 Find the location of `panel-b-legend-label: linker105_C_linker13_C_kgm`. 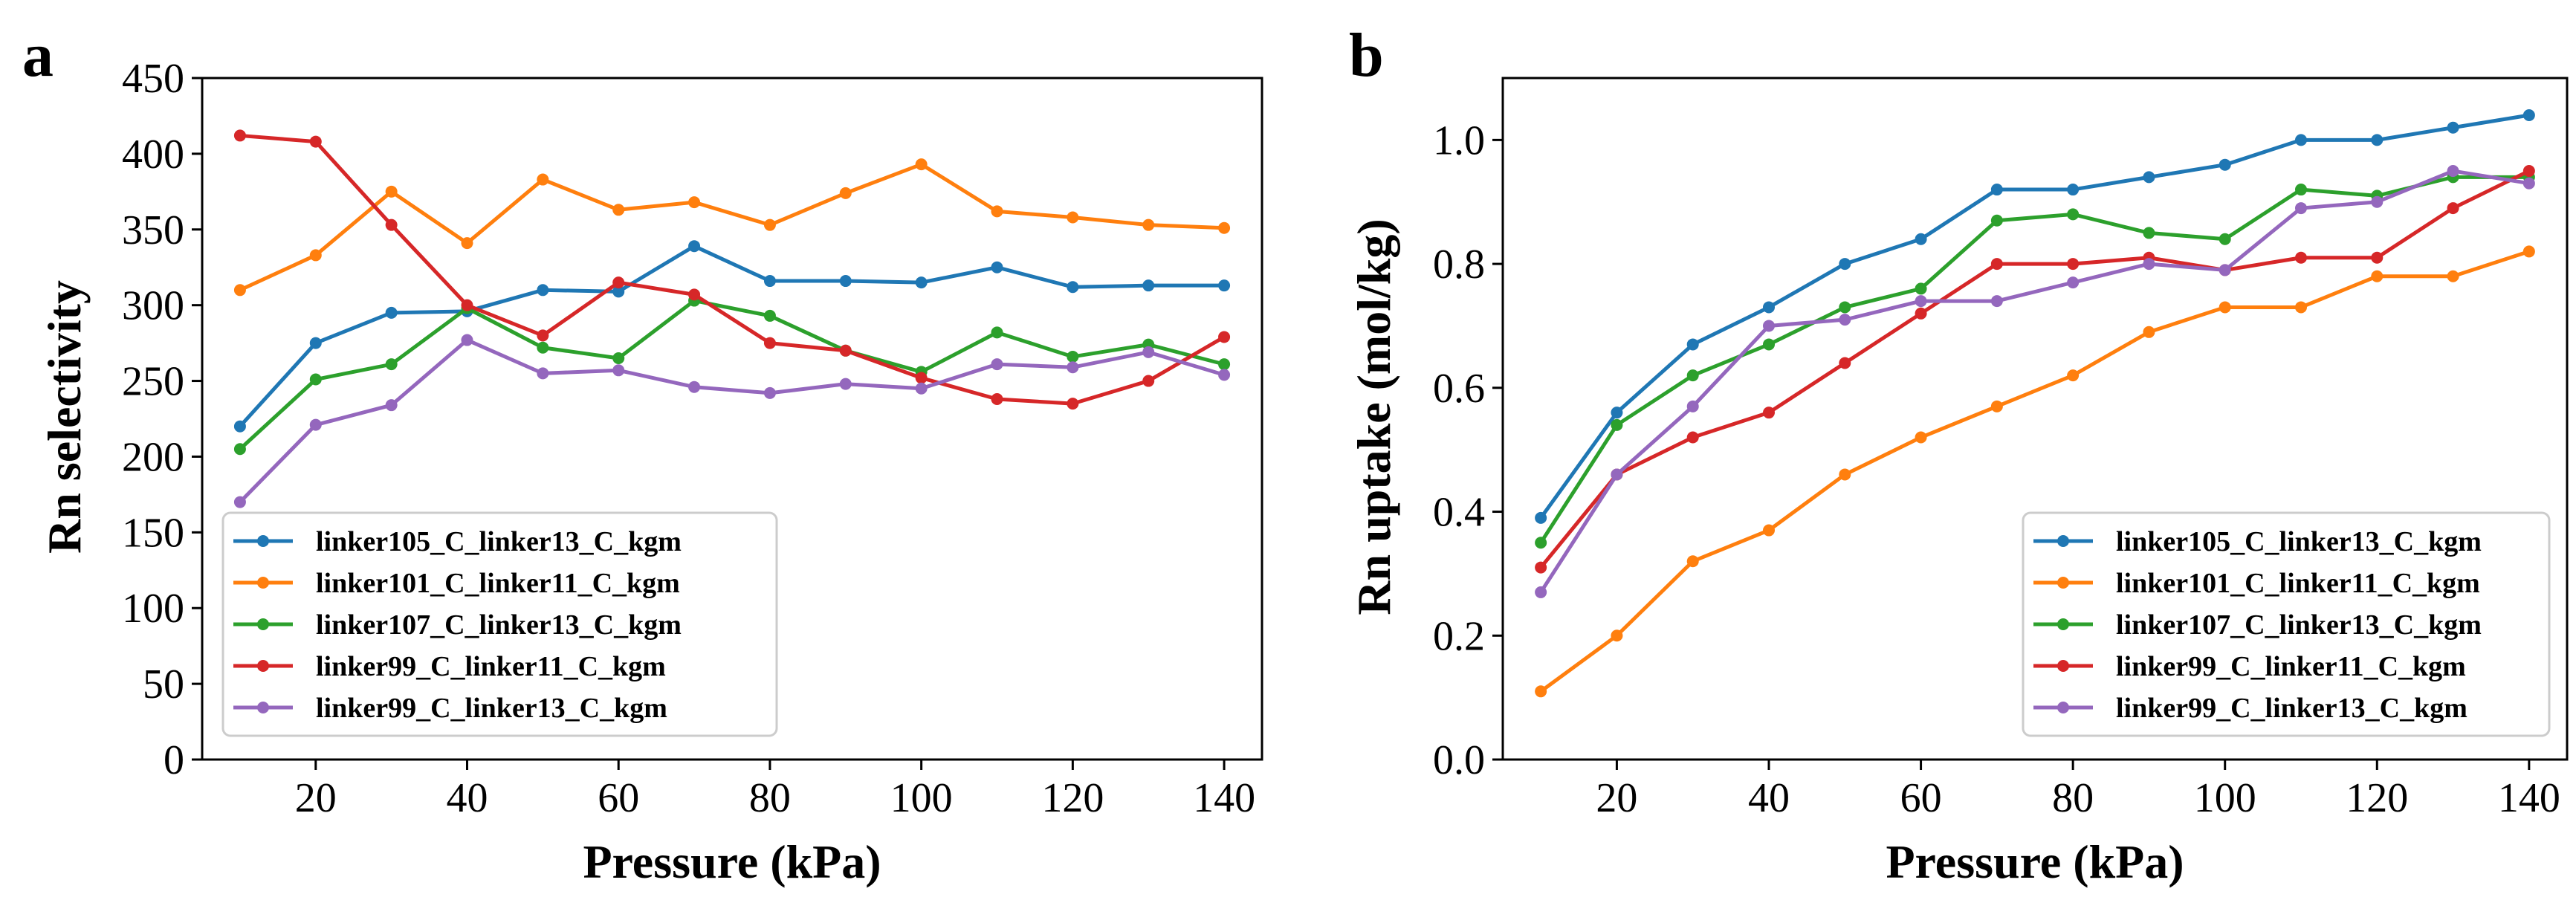

panel-b-legend-label: linker105_C_linker13_C_kgm is located at coordinates (2299, 541).